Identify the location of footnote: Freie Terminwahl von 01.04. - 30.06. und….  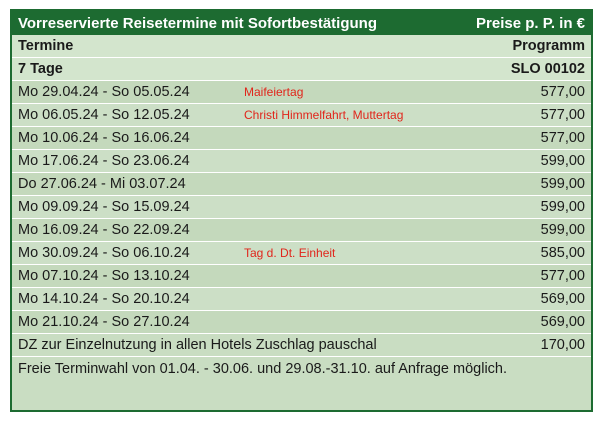
(263, 369).